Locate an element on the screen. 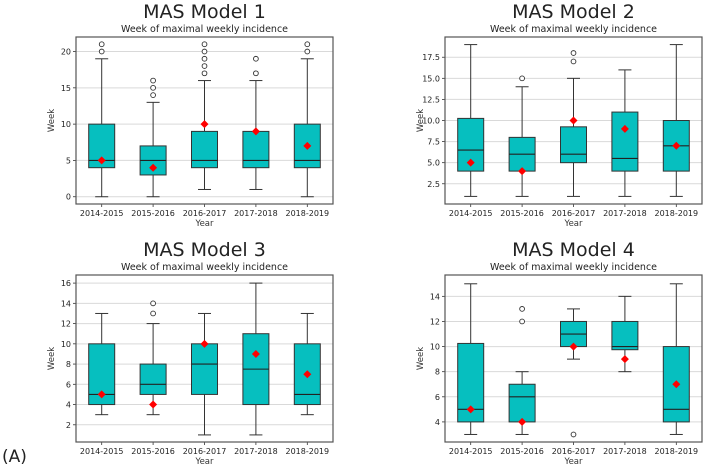 Image resolution: width=705 pixels, height=466 pixels. y-tick-label: 10 is located at coordinates (66, 344).